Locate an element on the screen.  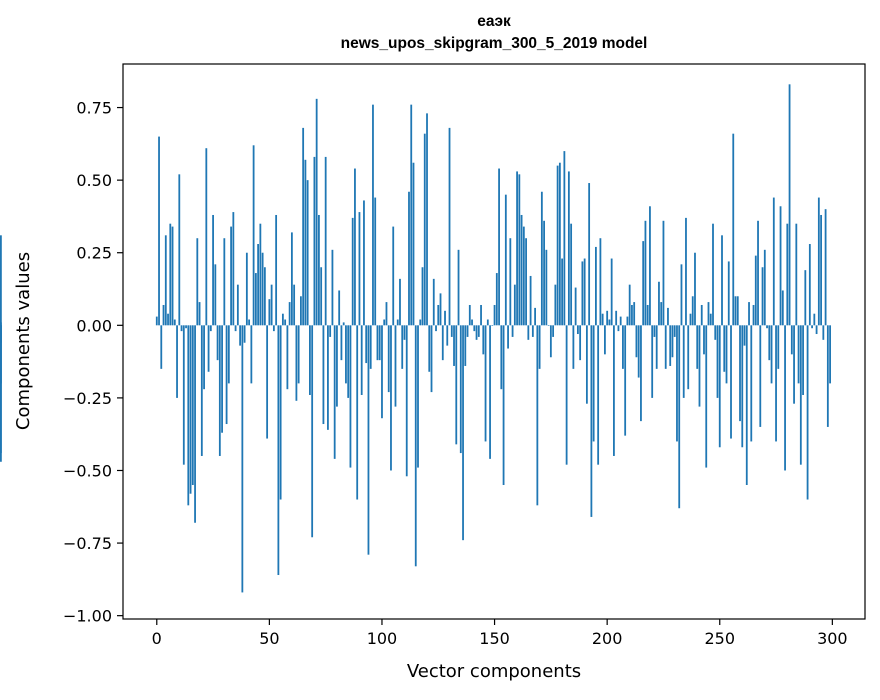
x-tick-label: 50 is located at coordinates (269, 638).